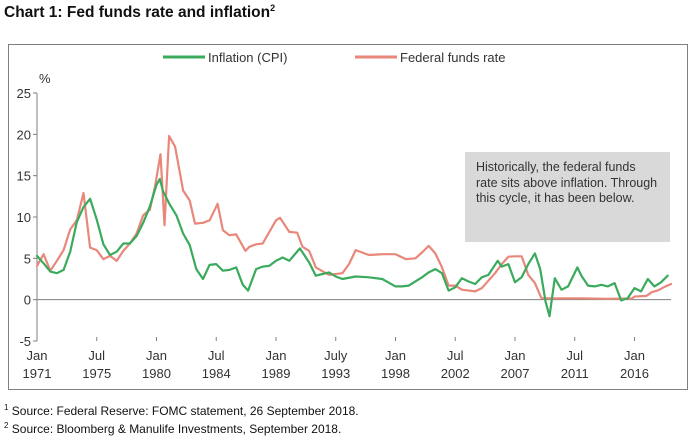  Describe the element at coordinates (247, 57) in the screenshot. I see `legend-label-inflation: Inflation (CPI)` at that location.